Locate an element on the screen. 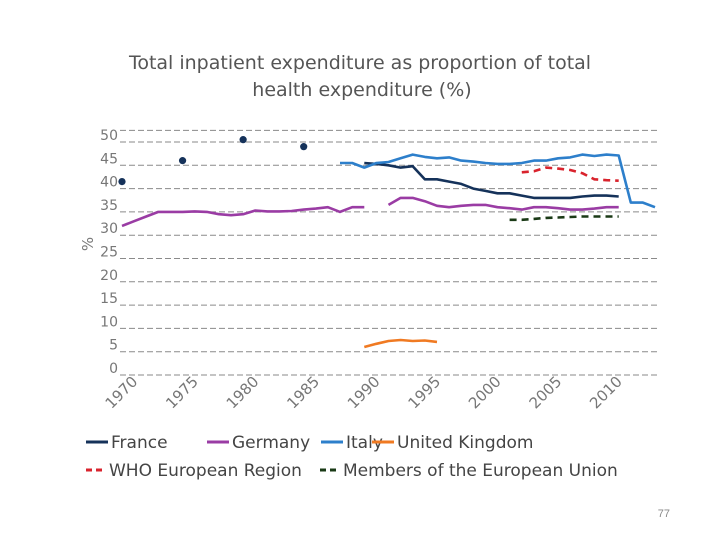  y-tick-label: 25 is located at coordinates (109, 253).